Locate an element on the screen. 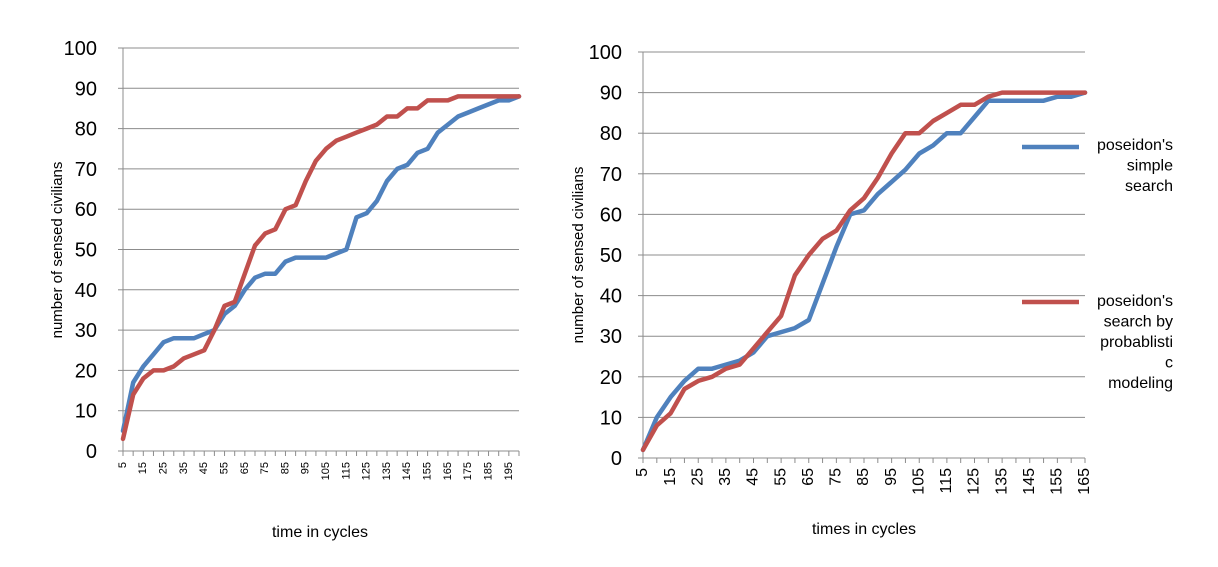 The width and height of the screenshot is (1218, 567). legend-label-1: poseidon's is located at coordinates (1135, 145).